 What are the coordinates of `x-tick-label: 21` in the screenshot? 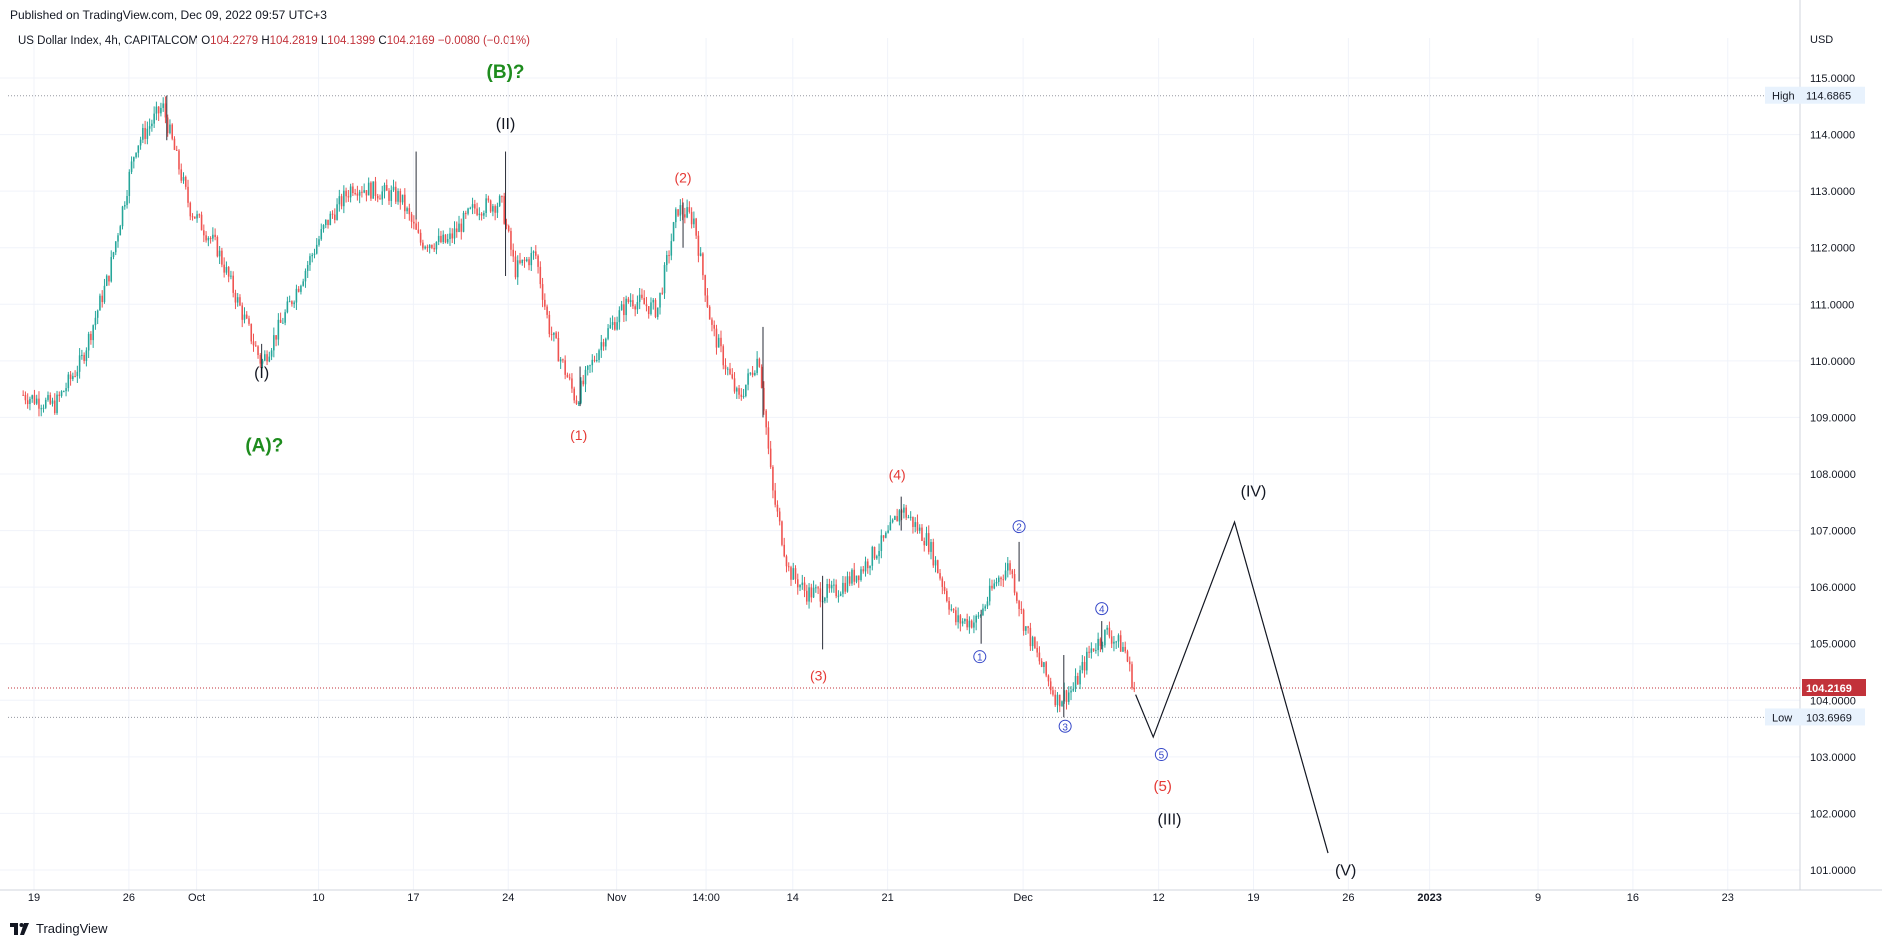 It's located at (888, 898).